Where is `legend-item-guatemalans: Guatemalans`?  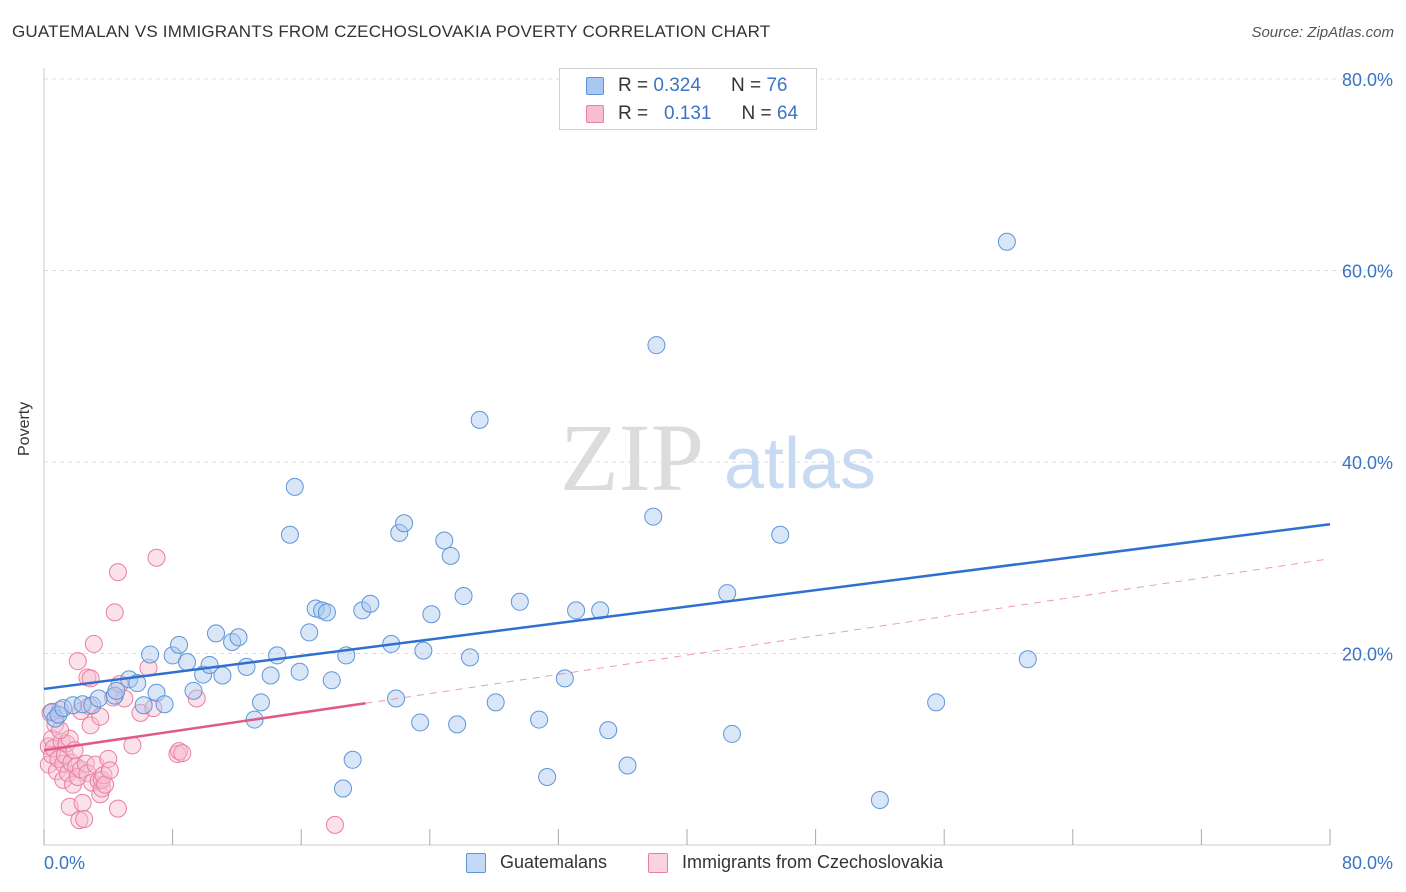 legend-item-guatemalans: Guatemalans is located at coordinates (536, 862).